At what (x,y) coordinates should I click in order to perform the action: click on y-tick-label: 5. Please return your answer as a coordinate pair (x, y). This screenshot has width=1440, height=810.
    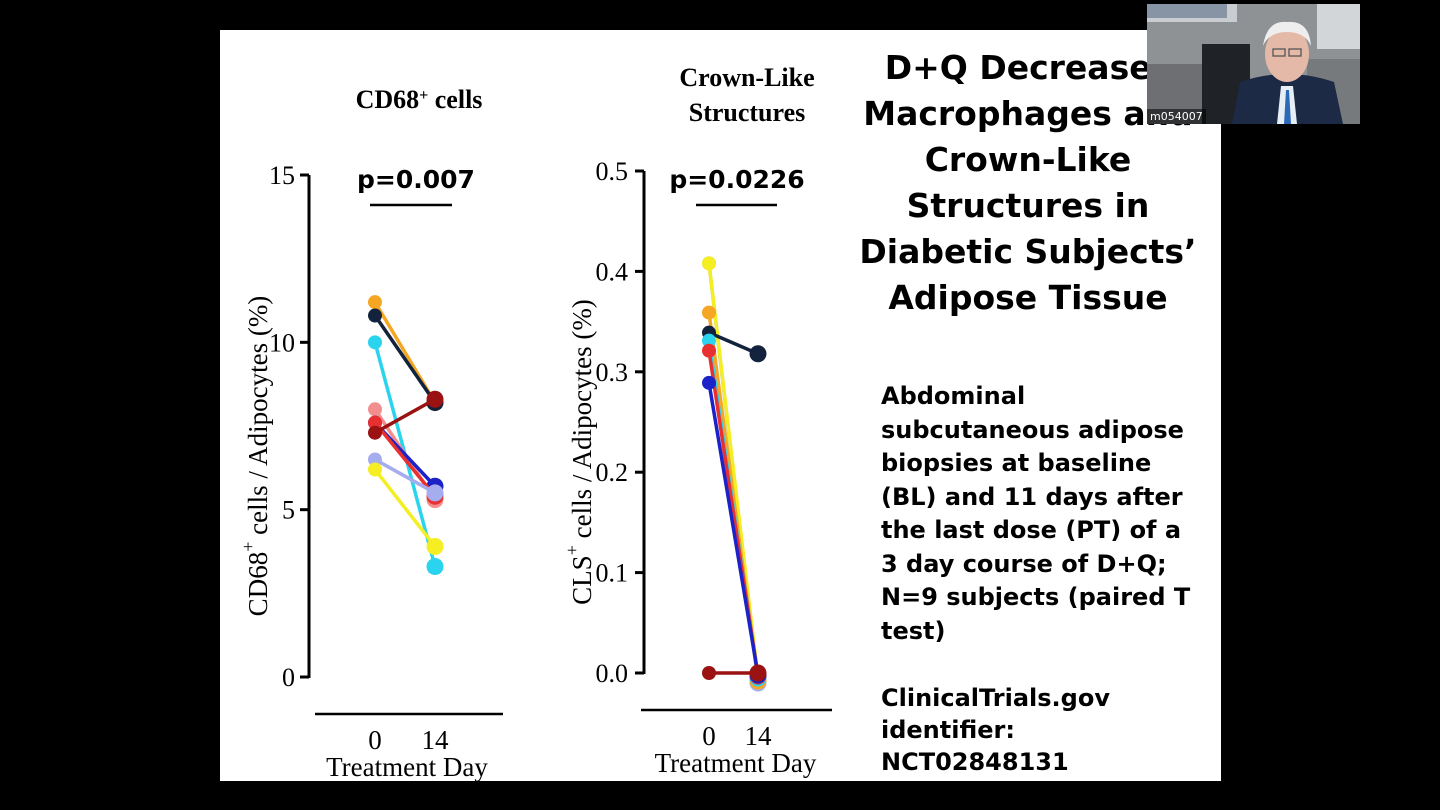
    Looking at the image, I should click on (288, 510).